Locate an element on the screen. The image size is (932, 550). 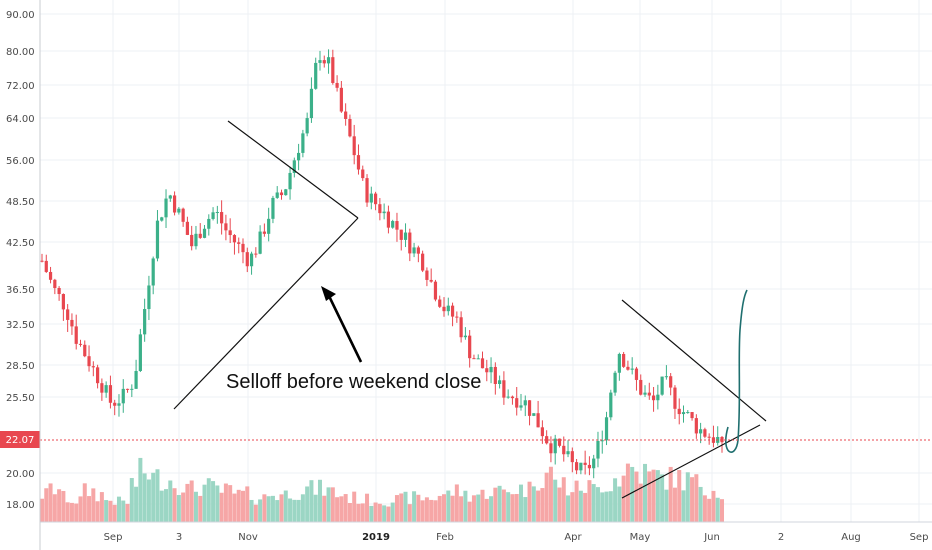
y-tick-label: 28.50 is located at coordinates (20, 366).